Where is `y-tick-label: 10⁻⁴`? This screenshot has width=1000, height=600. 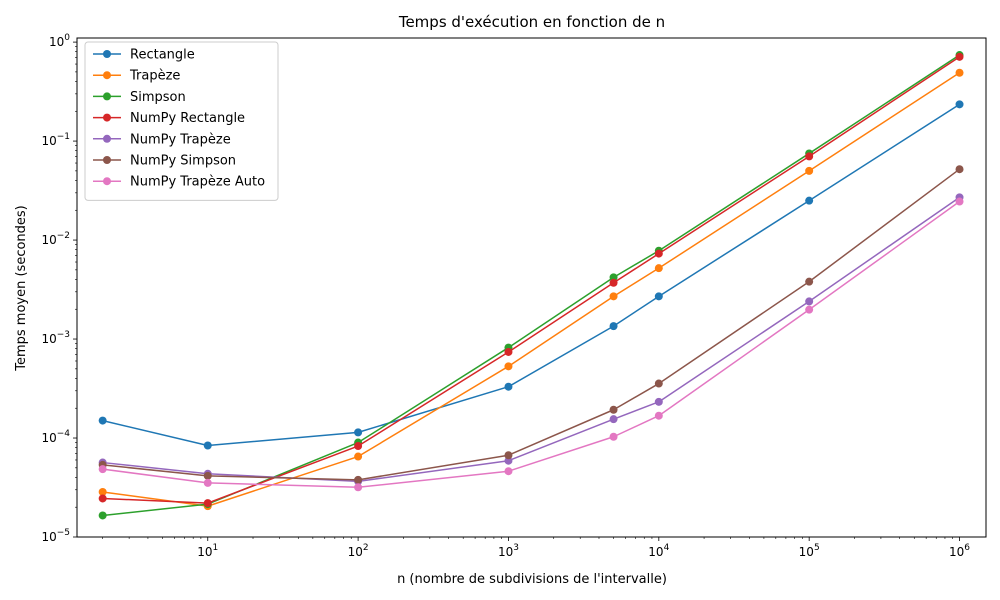 y-tick-label: 10⁻⁴ is located at coordinates (55, 437).